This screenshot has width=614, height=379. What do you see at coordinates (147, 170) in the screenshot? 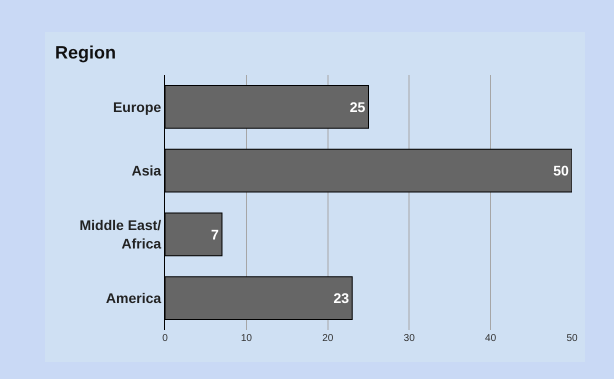
I see `y-tick-label: Asia` at bounding box center [147, 170].